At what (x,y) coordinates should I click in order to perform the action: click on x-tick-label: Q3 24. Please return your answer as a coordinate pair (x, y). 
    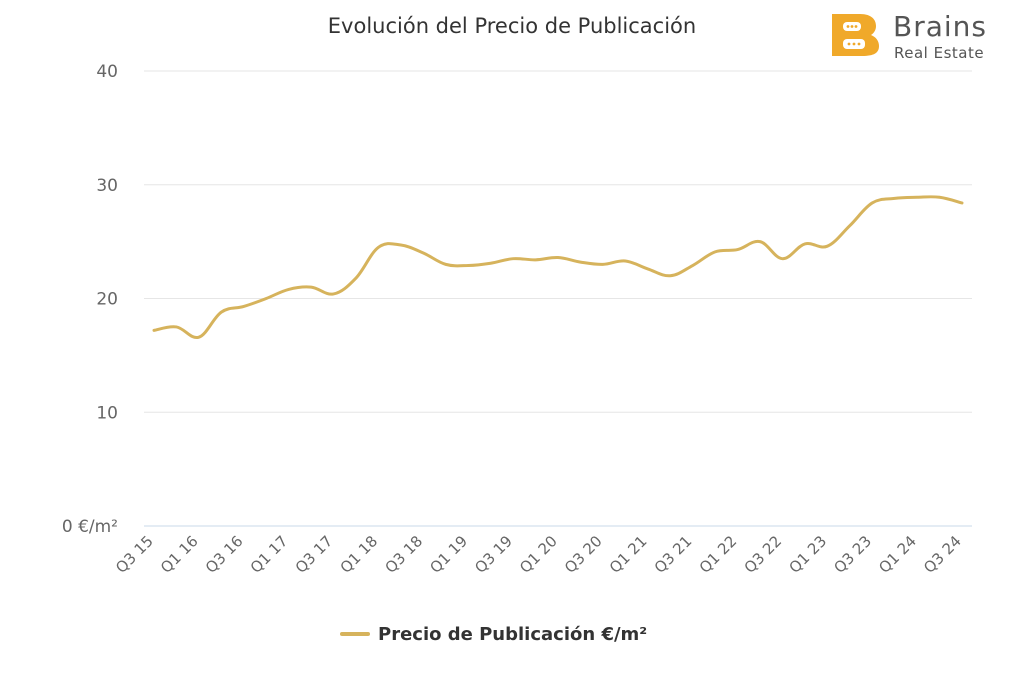
    Looking at the image, I should click on (942, 554).